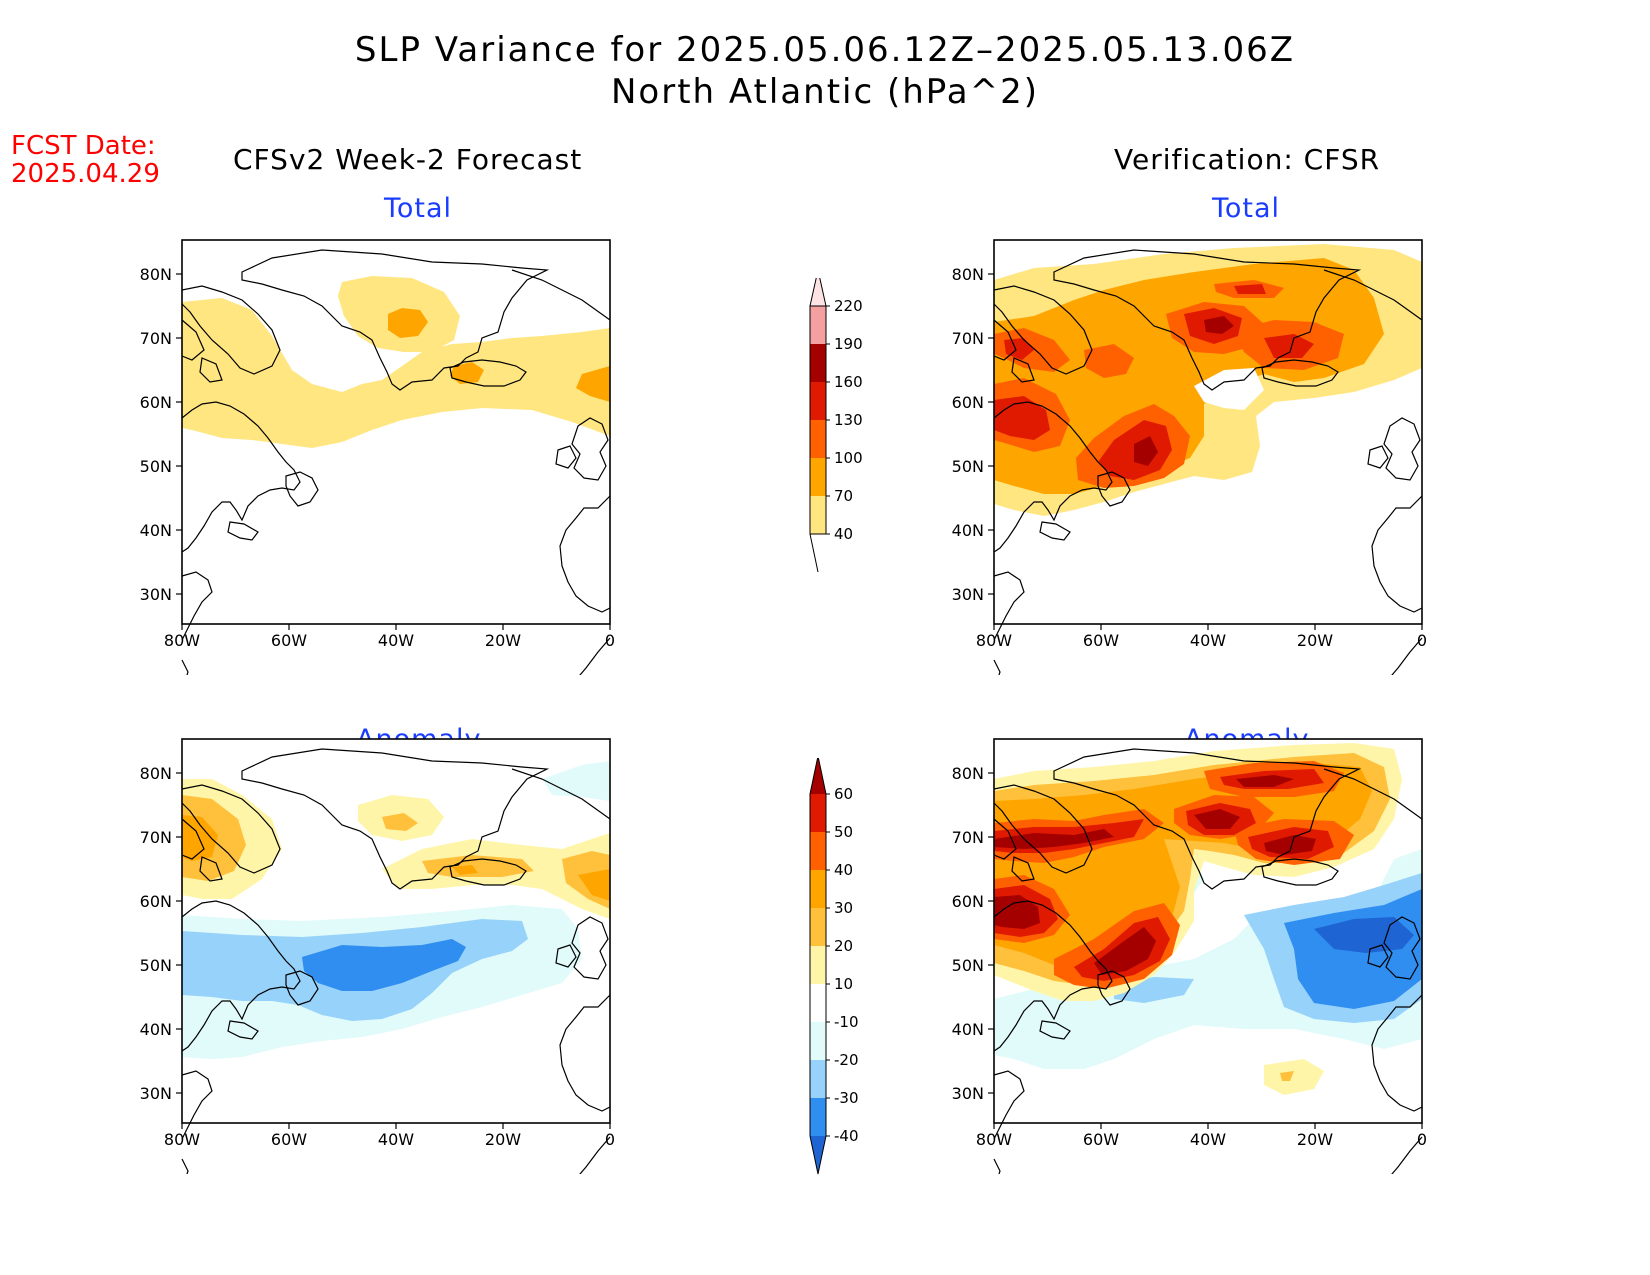  What do you see at coordinates (1247, 159) in the screenshot?
I see `column-heading-verification: Verification: CFSR` at bounding box center [1247, 159].